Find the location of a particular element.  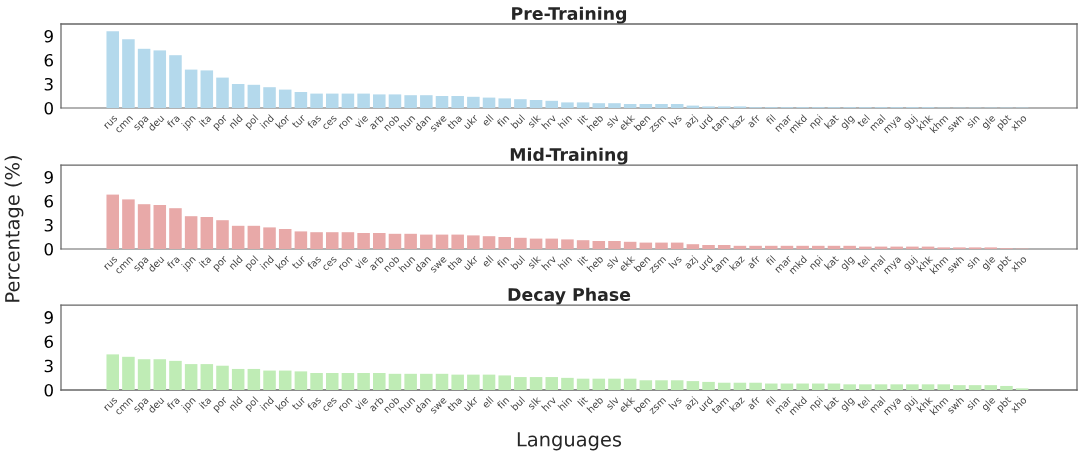

x-tick-label: lit is located at coordinates (583, 401).